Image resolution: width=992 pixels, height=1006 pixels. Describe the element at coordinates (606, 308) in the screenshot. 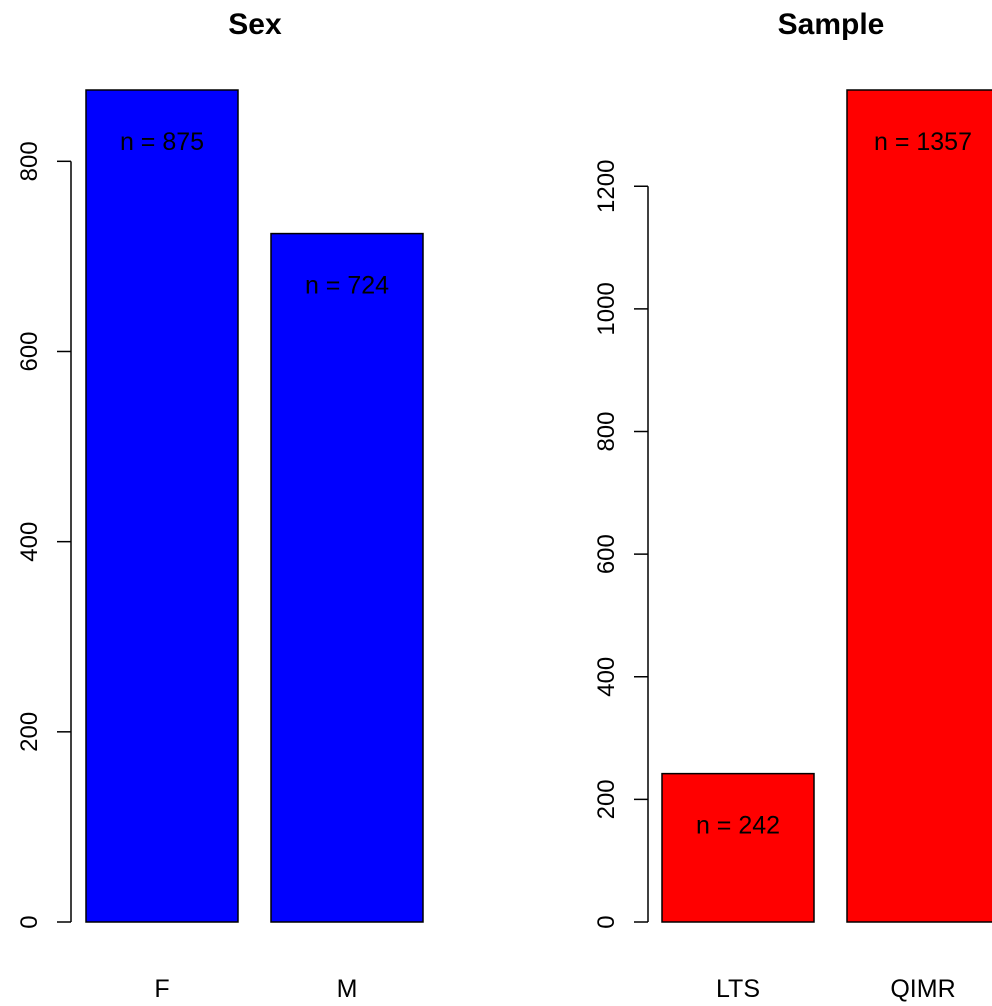

I see `y-tick-label: 1000` at that location.